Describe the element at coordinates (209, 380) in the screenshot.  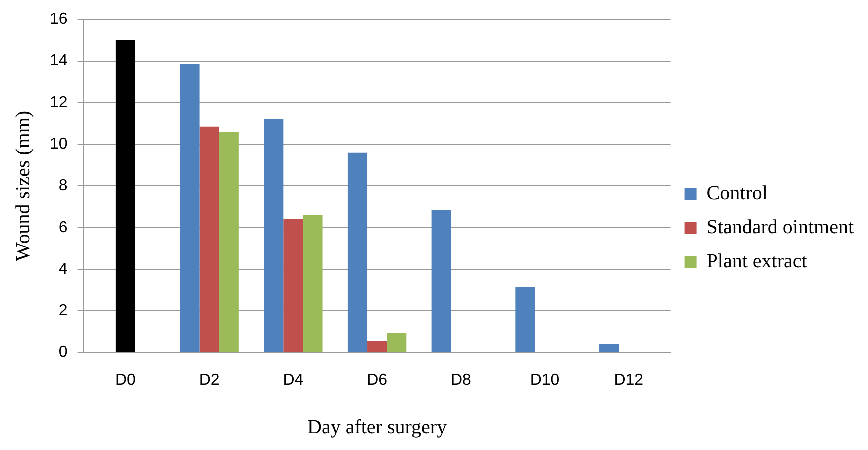
I see `x-tick-label: D2` at that location.